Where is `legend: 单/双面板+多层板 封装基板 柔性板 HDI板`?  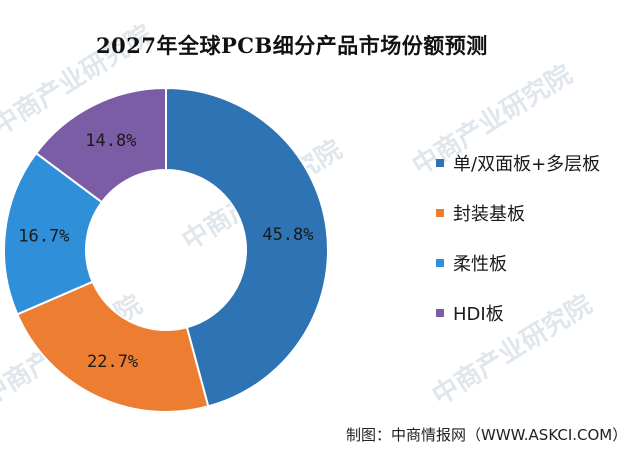 legend: 单/双面板+多层板 封装基板 柔性板 HDI板 is located at coordinates (518, 252).